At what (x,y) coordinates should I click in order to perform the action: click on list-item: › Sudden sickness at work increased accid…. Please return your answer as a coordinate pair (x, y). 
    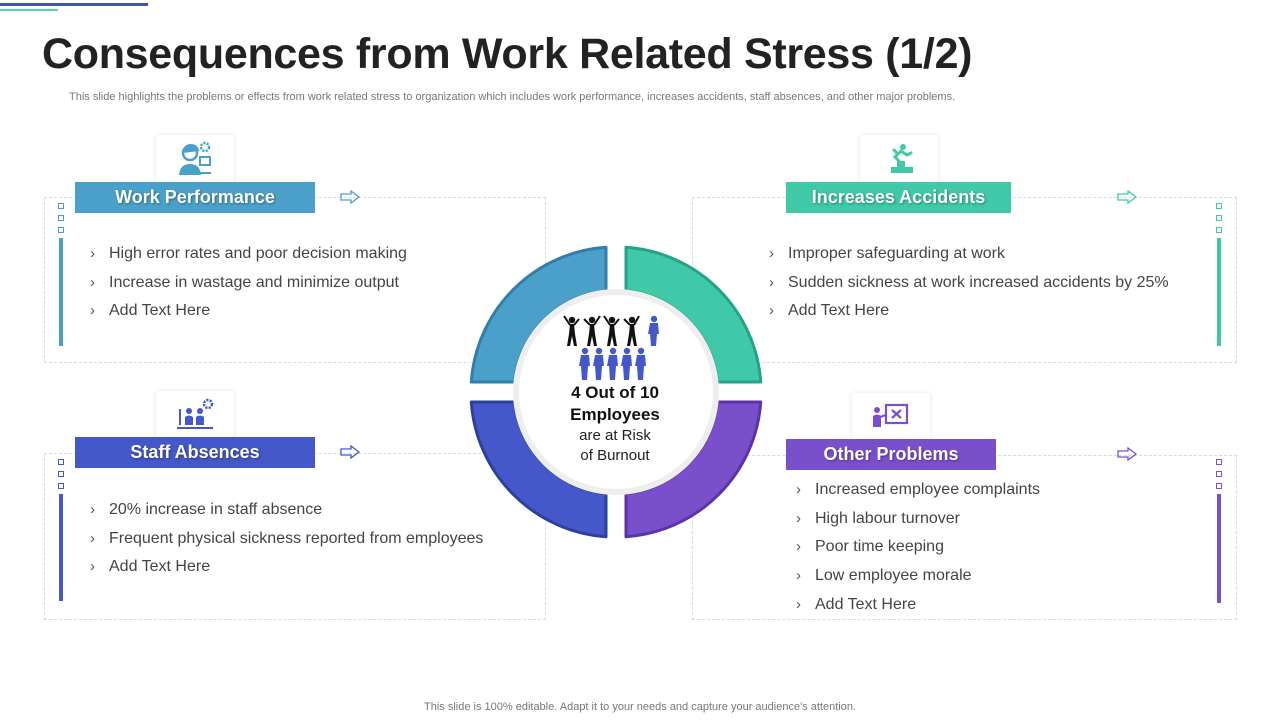
    Looking at the image, I should click on (969, 283).